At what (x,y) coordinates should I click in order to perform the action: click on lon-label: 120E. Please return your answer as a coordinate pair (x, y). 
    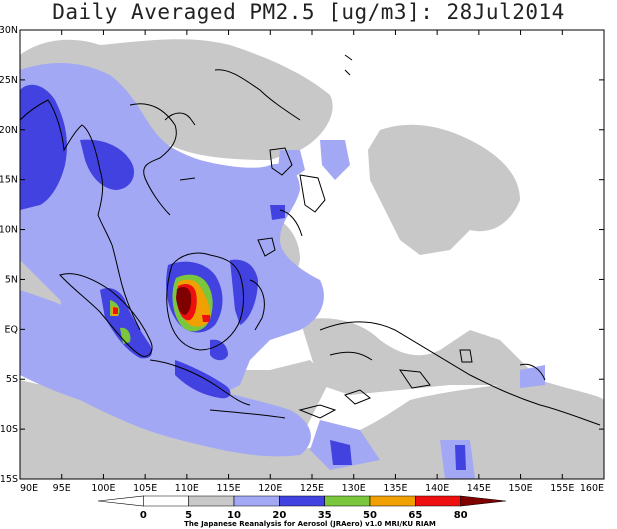
    Looking at the image, I should click on (270, 488).